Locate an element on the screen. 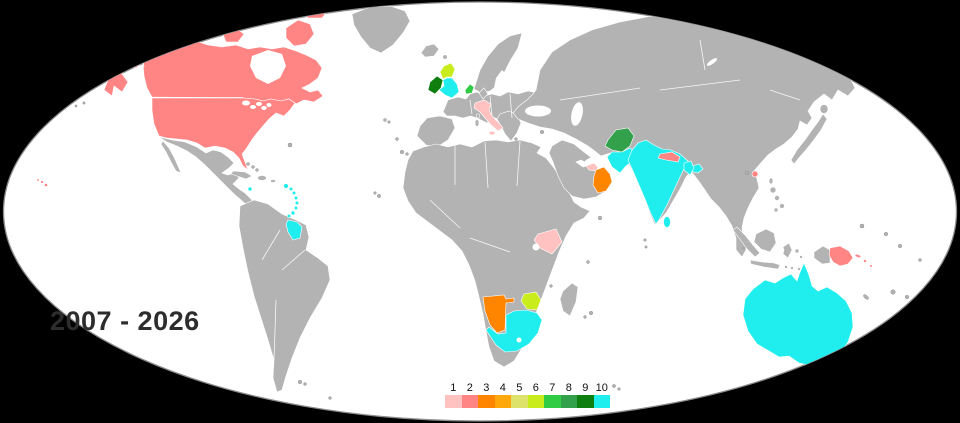 This screenshot has height=423, width=960. land-sulawesi is located at coordinates (787, 250).